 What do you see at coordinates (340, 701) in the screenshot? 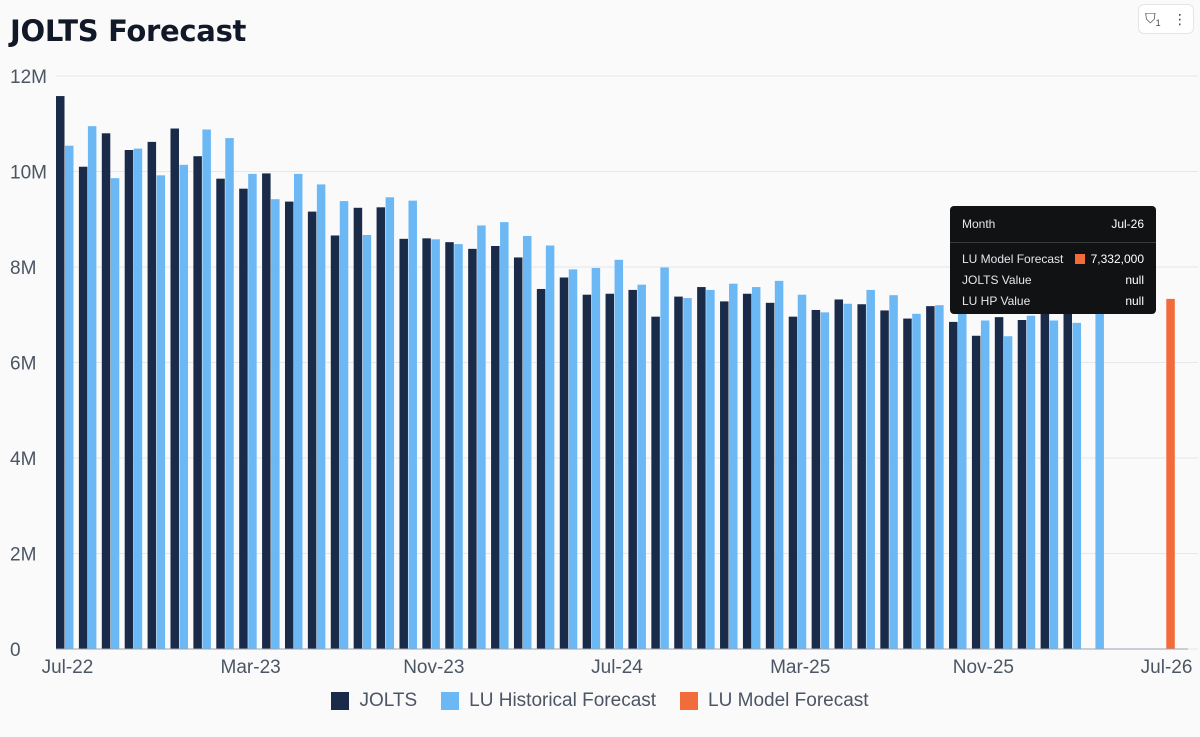
I see `legend-swatch-jolts` at bounding box center [340, 701].